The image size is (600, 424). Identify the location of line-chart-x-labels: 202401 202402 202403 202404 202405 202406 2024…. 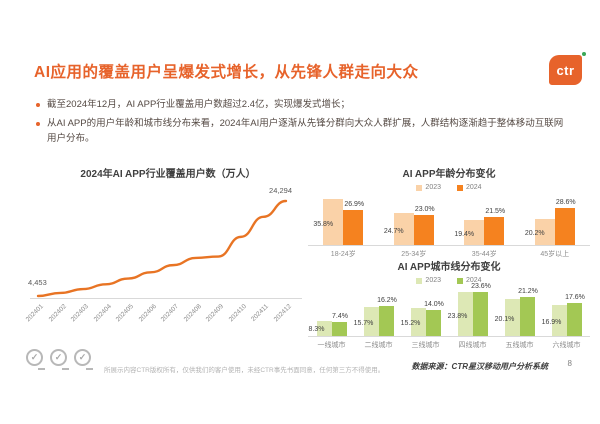
(166, 317).